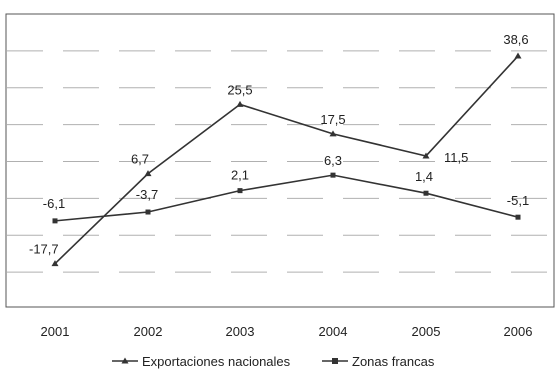 Image resolution: width=558 pixels, height=373 pixels. I want to click on x-tick-label: 2002, so click(148, 331).